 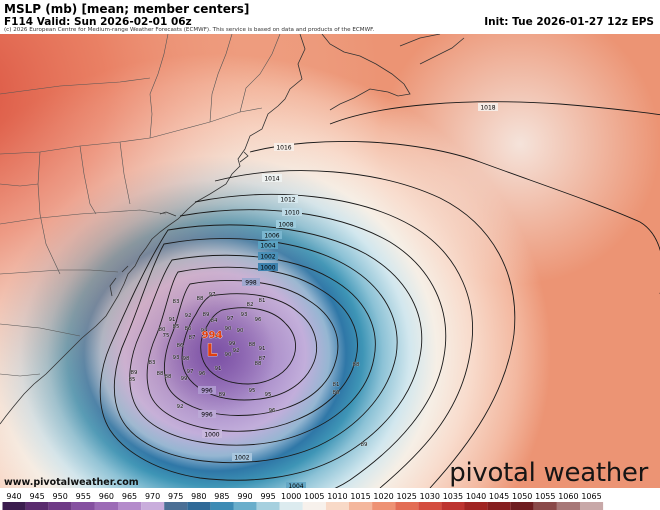 I want to click on colorbar-label: 995, so click(x=267, y=496).